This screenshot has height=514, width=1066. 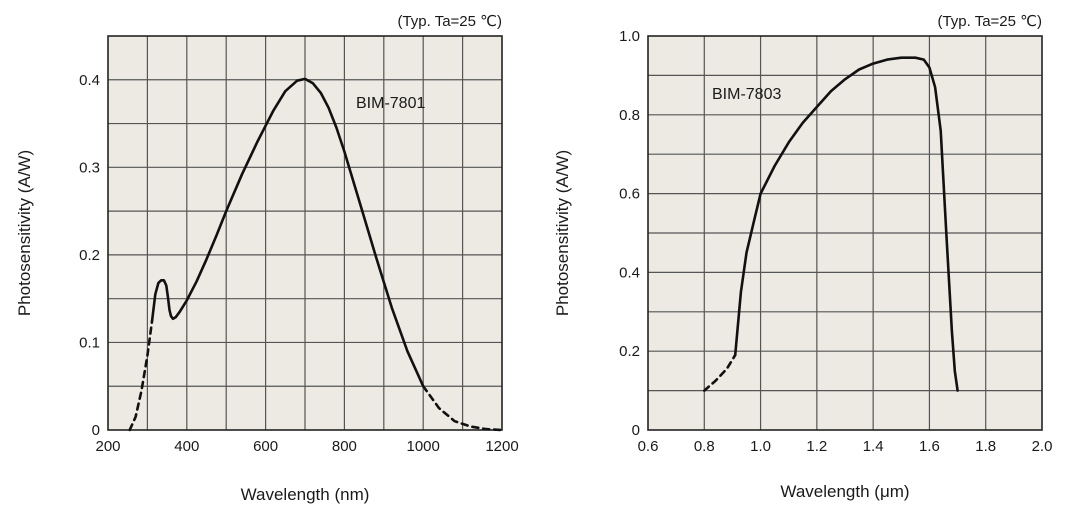 I want to click on chart1-x-tick-label: 1.6, so click(x=929, y=446).